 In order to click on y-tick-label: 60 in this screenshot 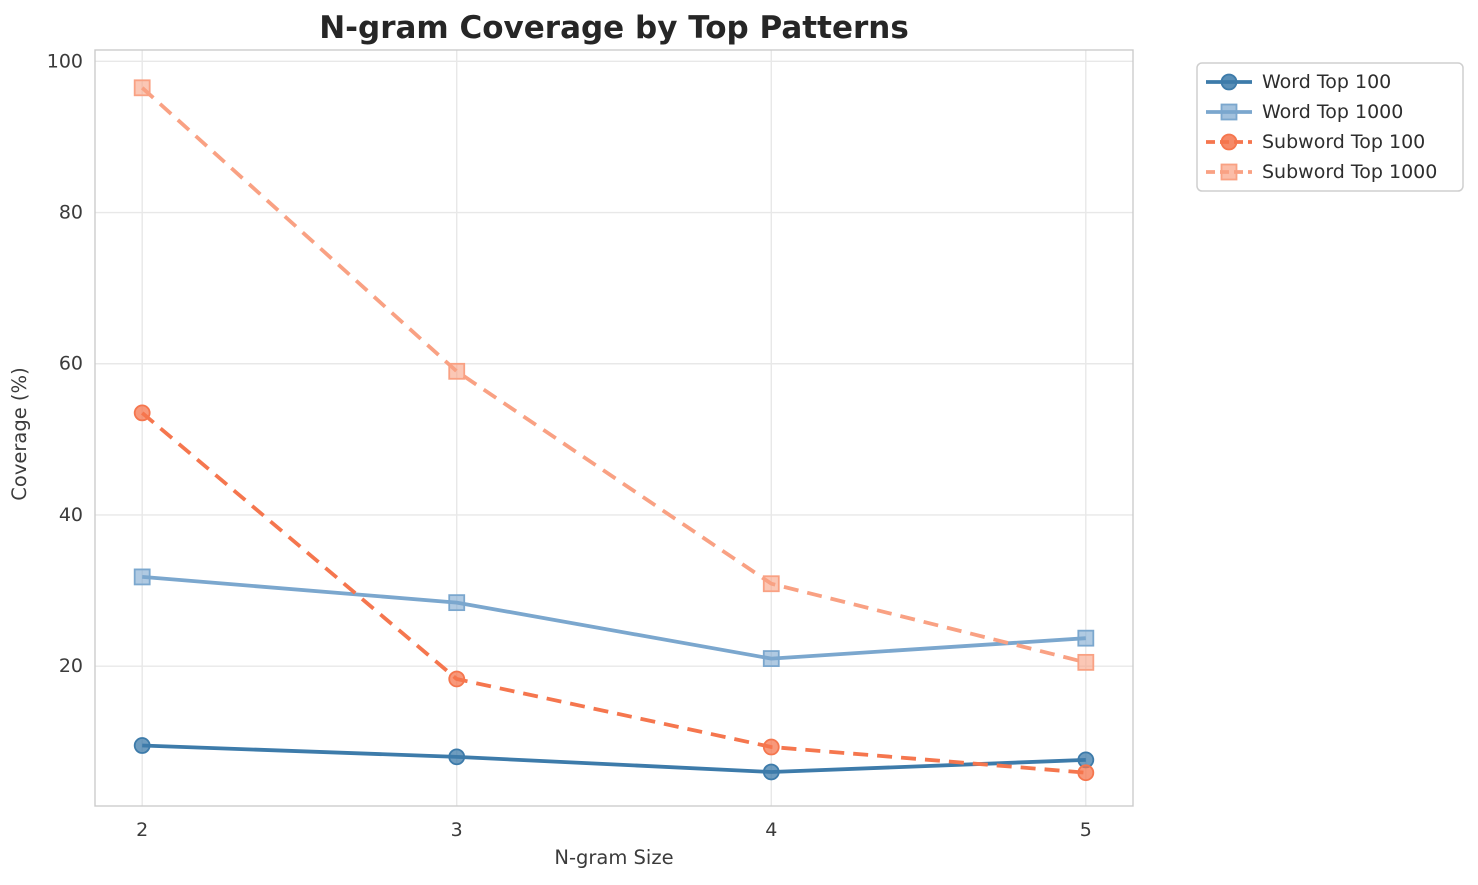, I will do `click(71, 364)`.